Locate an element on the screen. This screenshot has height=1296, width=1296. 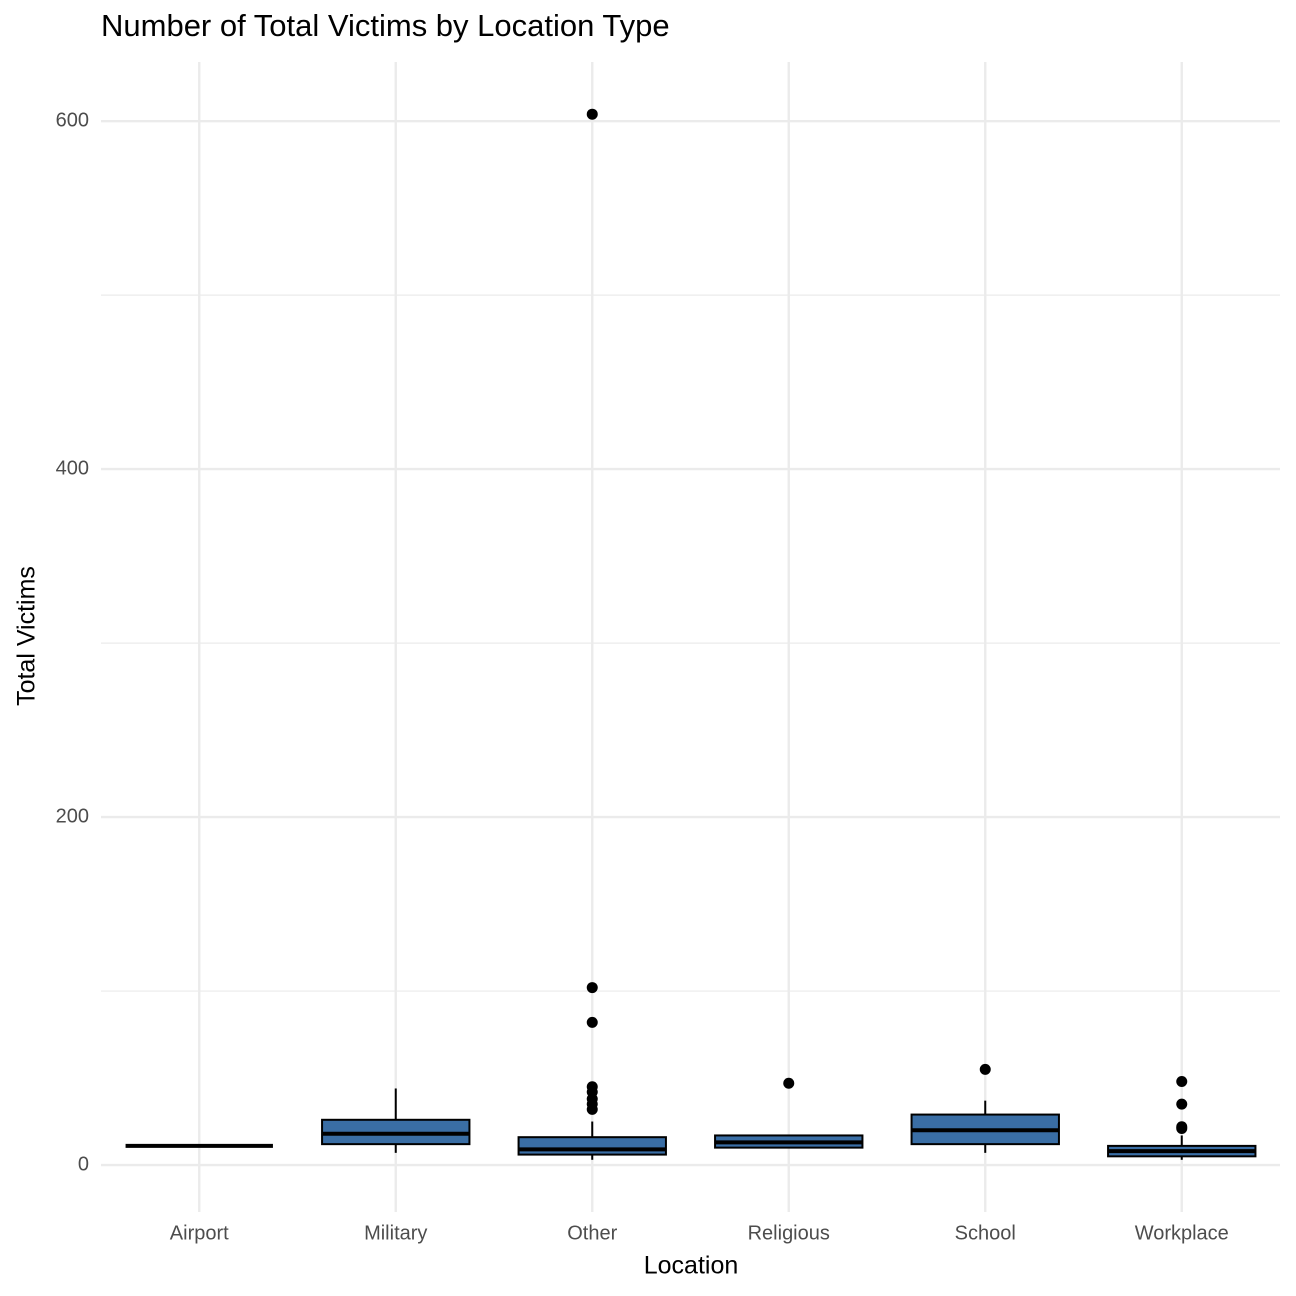
x-tick-label: Military is located at coordinates (395, 1233).